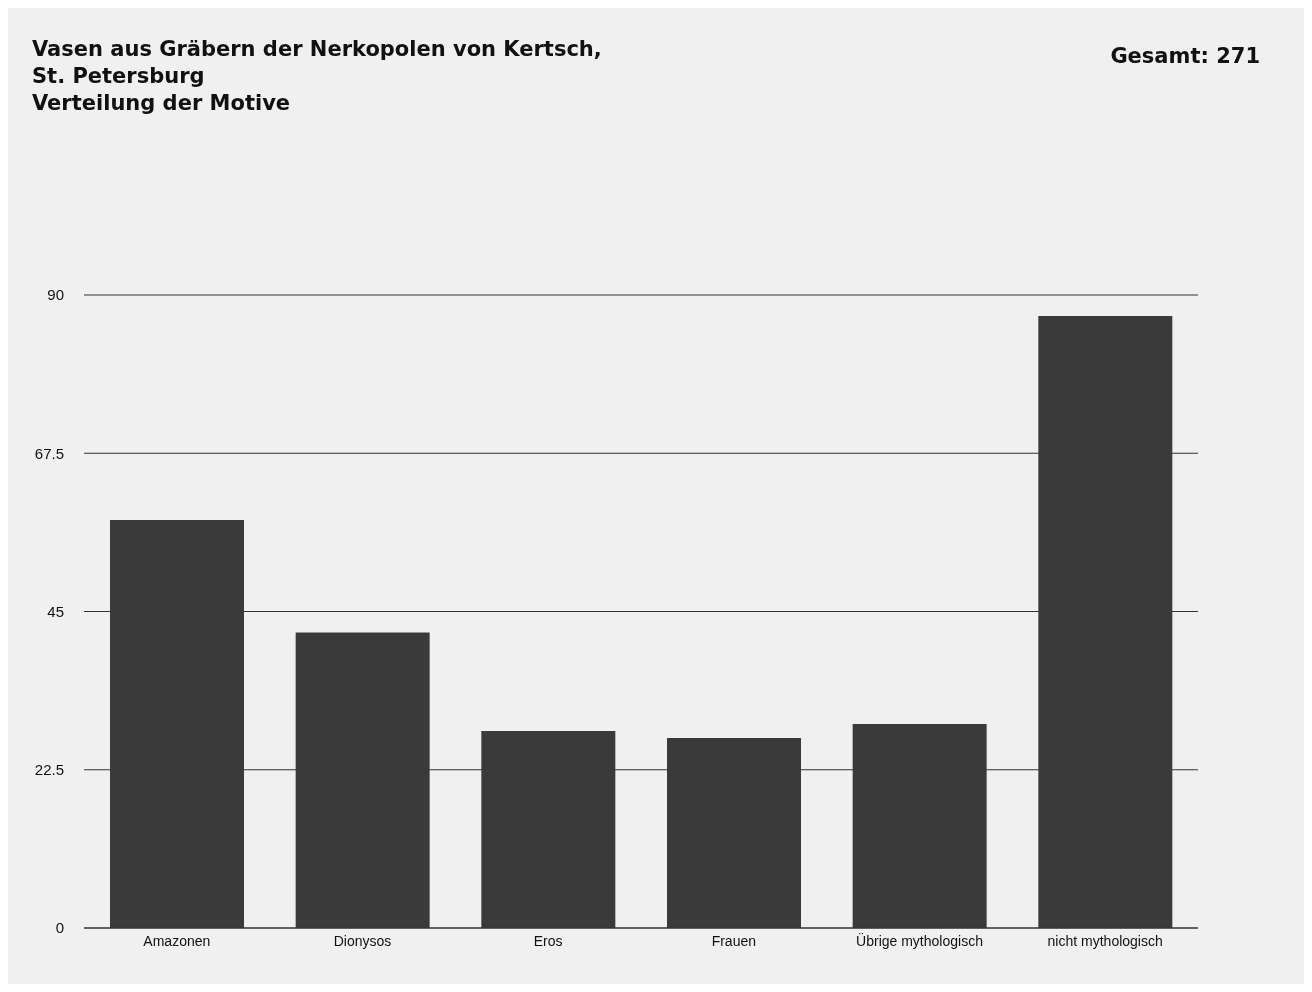 The width and height of the screenshot is (1312, 992). Describe the element at coordinates (55, 611) in the screenshot. I see `y-tick-label: 45` at that location.